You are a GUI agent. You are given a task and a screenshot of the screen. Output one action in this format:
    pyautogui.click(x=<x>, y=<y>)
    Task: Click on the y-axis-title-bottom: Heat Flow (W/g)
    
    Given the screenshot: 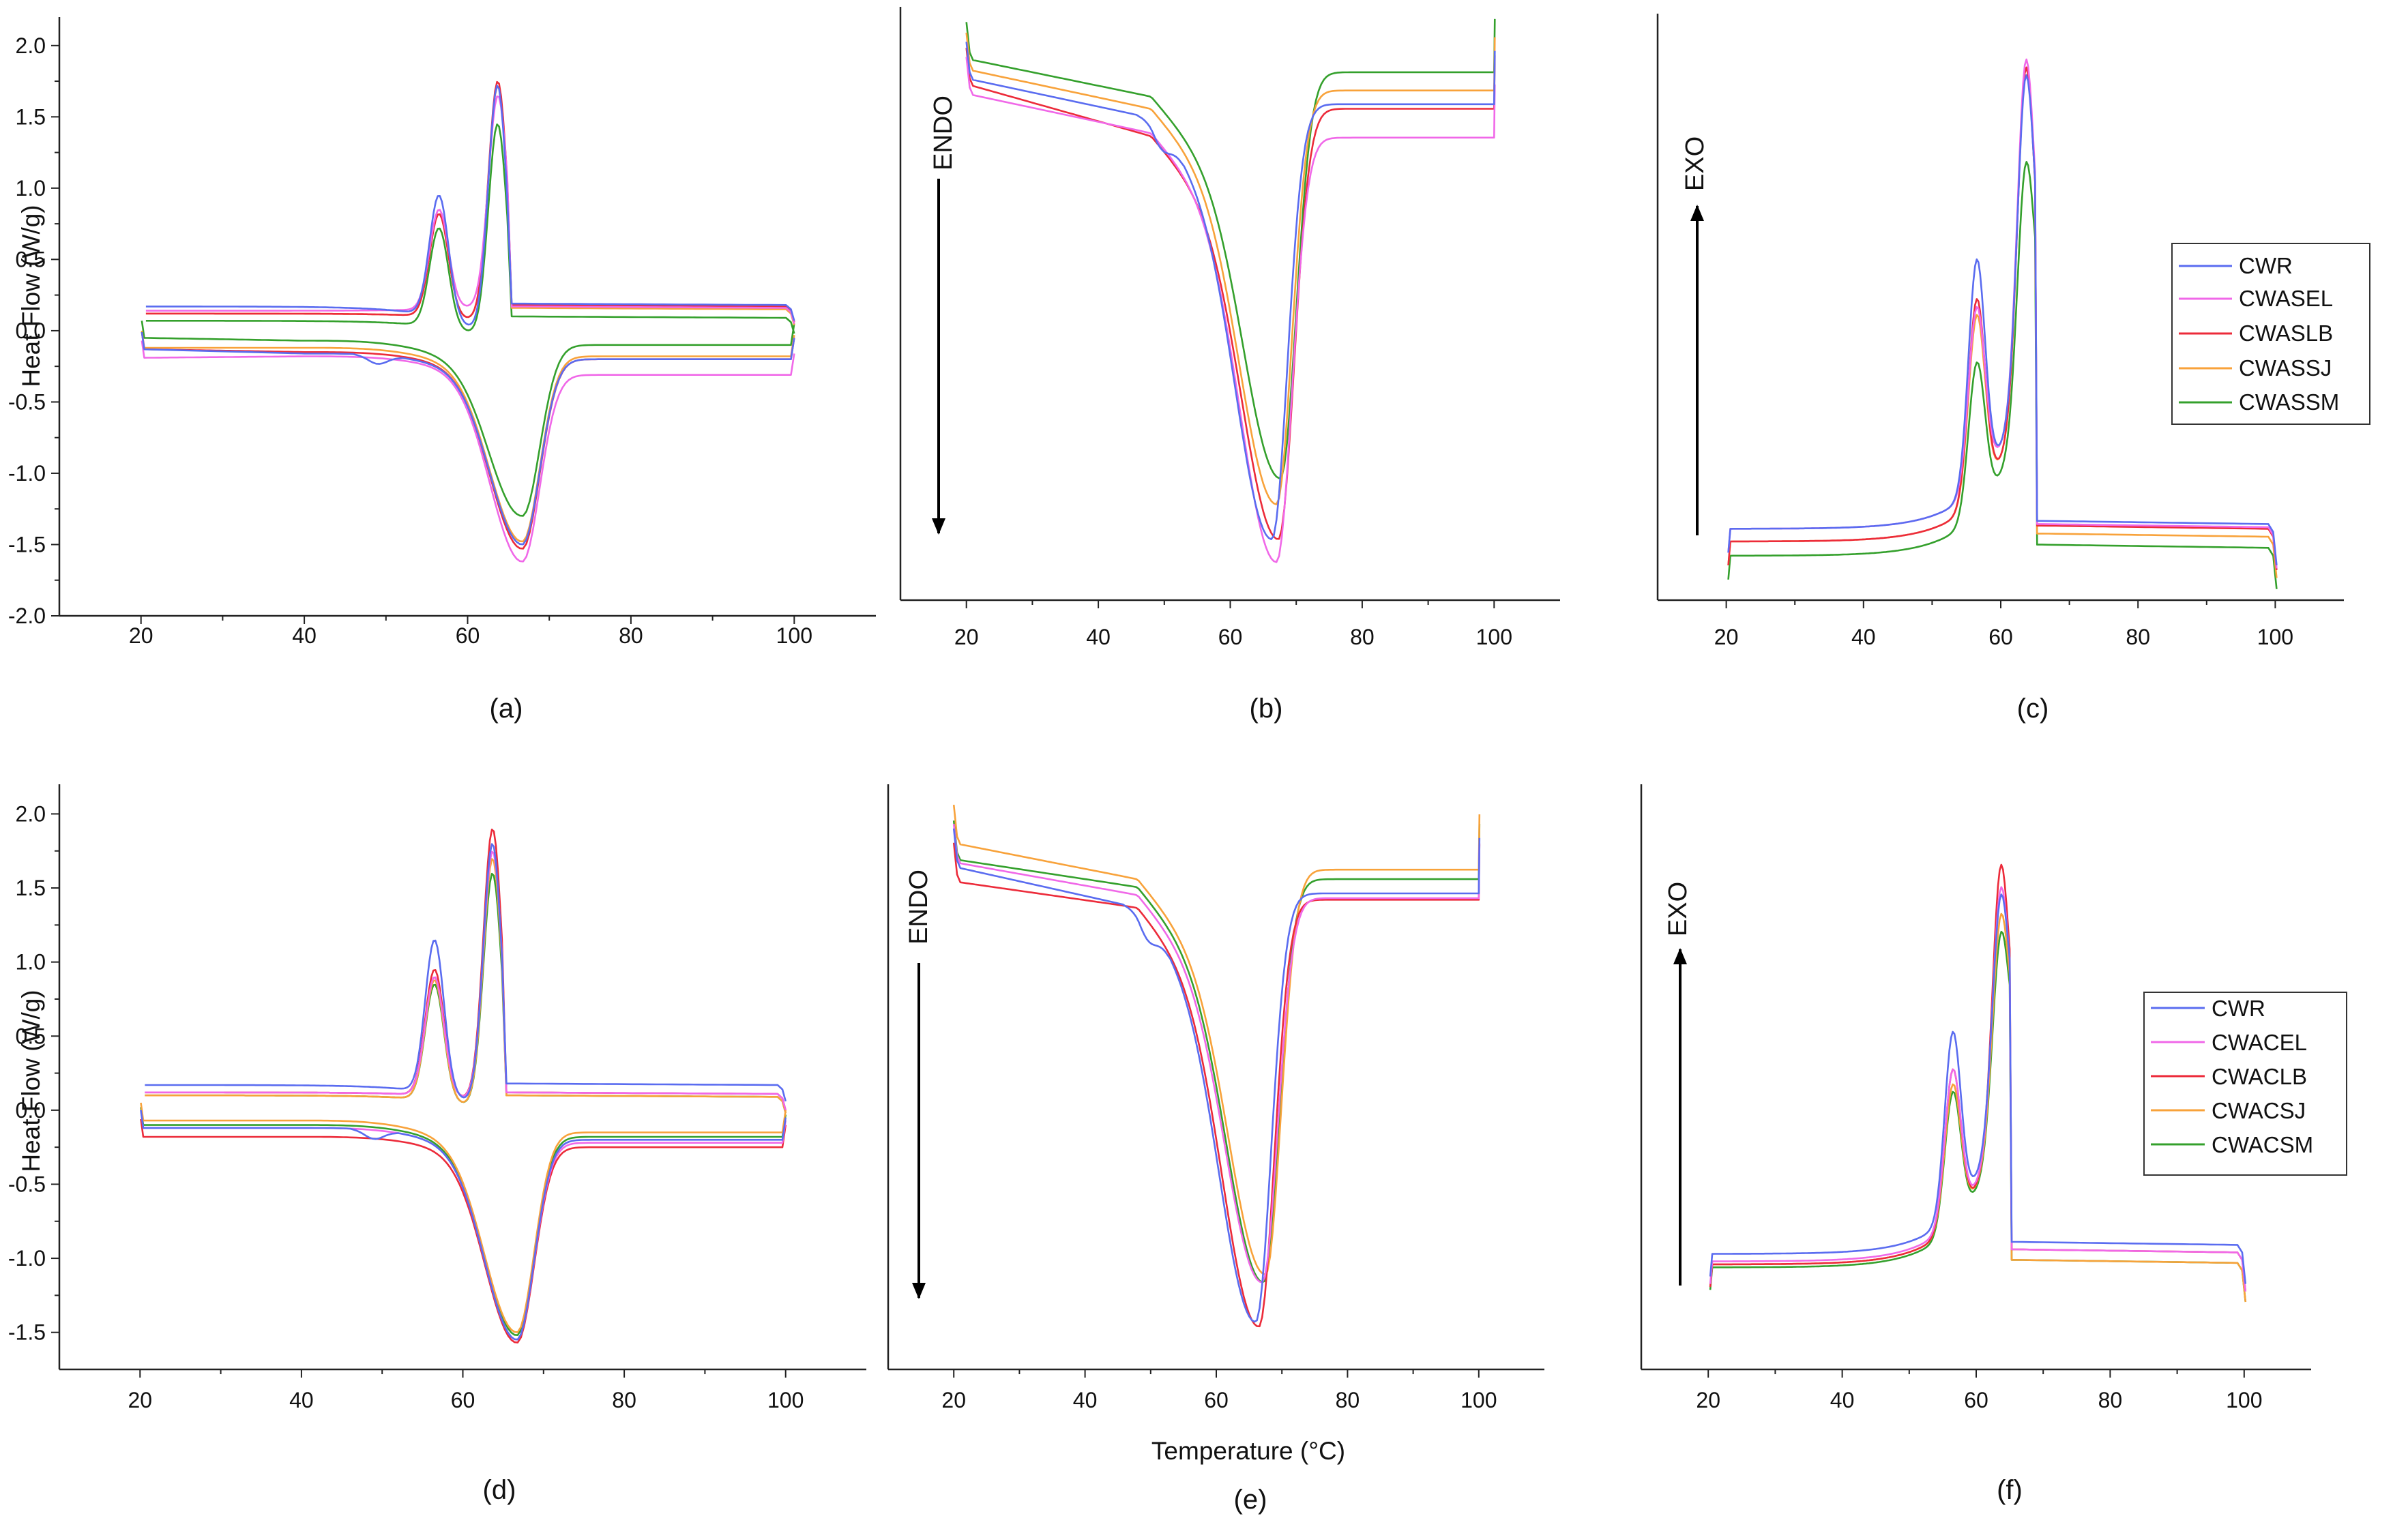 What is the action you would take?
    pyautogui.click(x=31, y=1081)
    